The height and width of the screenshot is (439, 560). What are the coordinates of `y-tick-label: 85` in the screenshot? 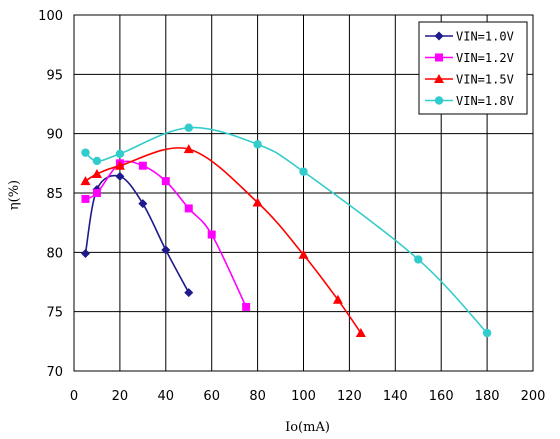 It's located at (54, 194).